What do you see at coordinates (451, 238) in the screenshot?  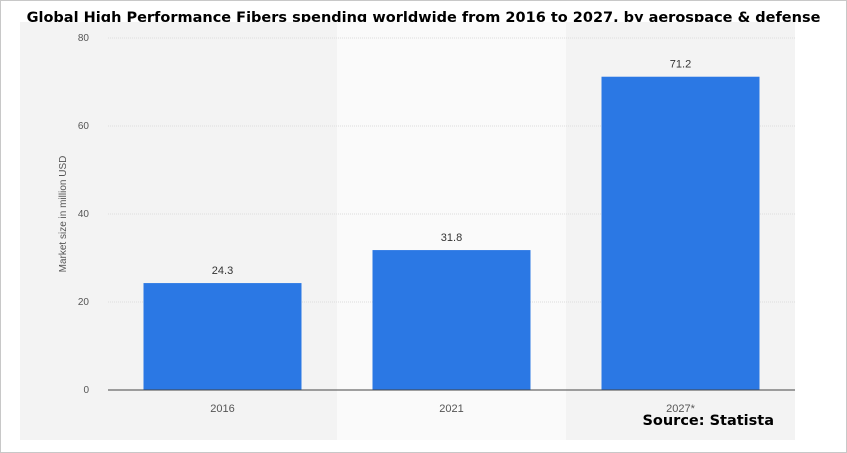 I see `data-label-2021: 31.8` at bounding box center [451, 238].